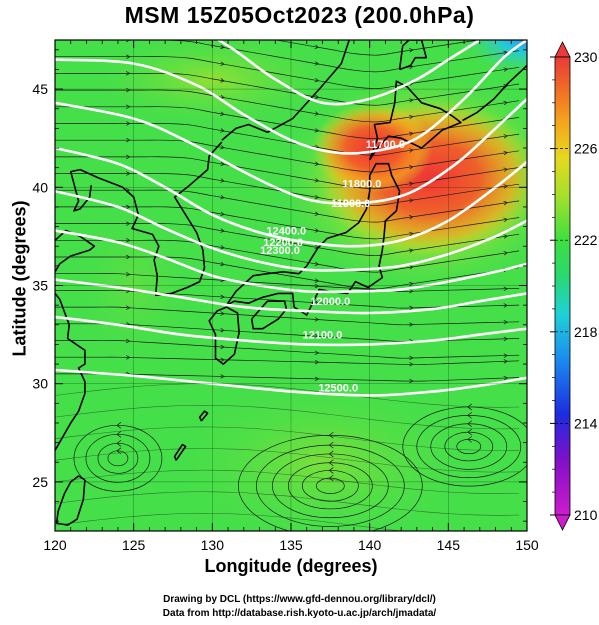 The image size is (599, 625). Describe the element at coordinates (283, 243) in the screenshot. I see `contour-label-12200.0: 12200.0` at that location.